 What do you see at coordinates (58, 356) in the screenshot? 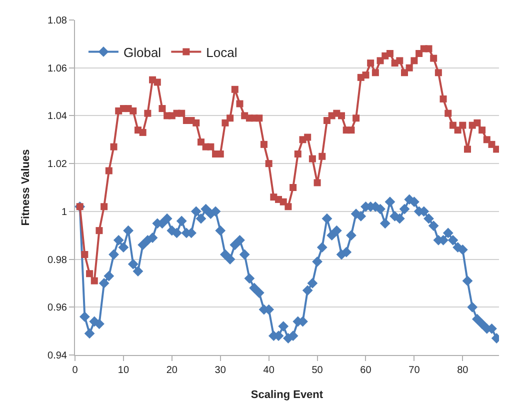
I see `y-tick-label: 0.94` at bounding box center [58, 356].